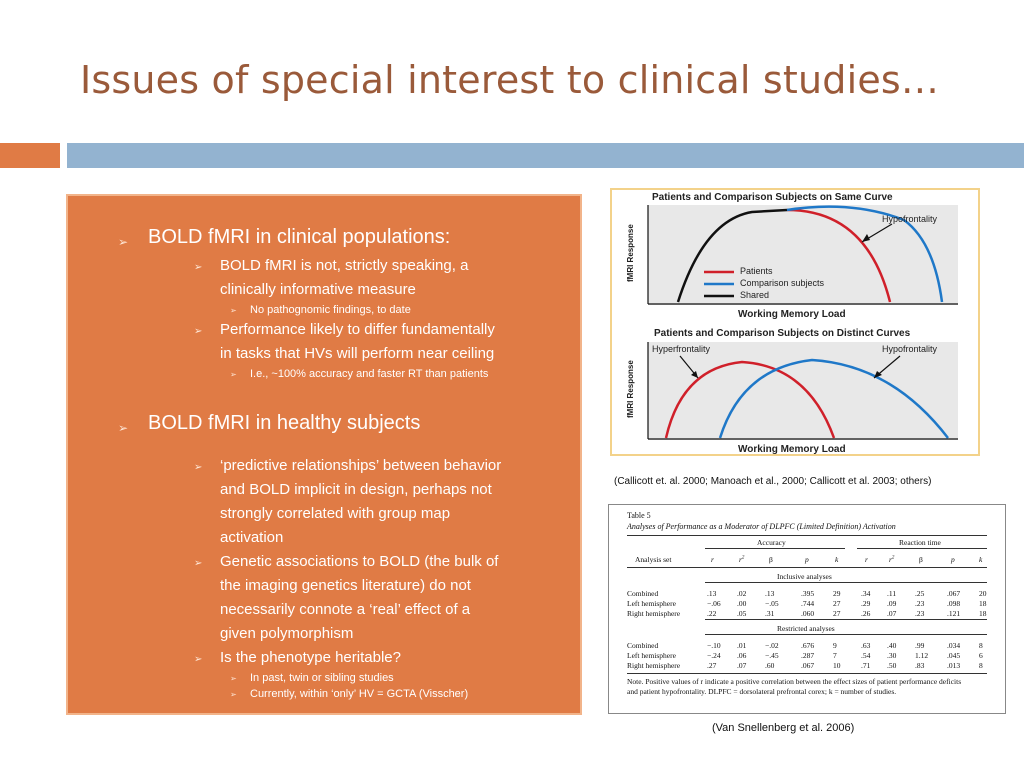 The width and height of the screenshot is (1024, 768). Describe the element at coordinates (712, 593) in the screenshot. I see `cell-acc-r: .13` at that location.